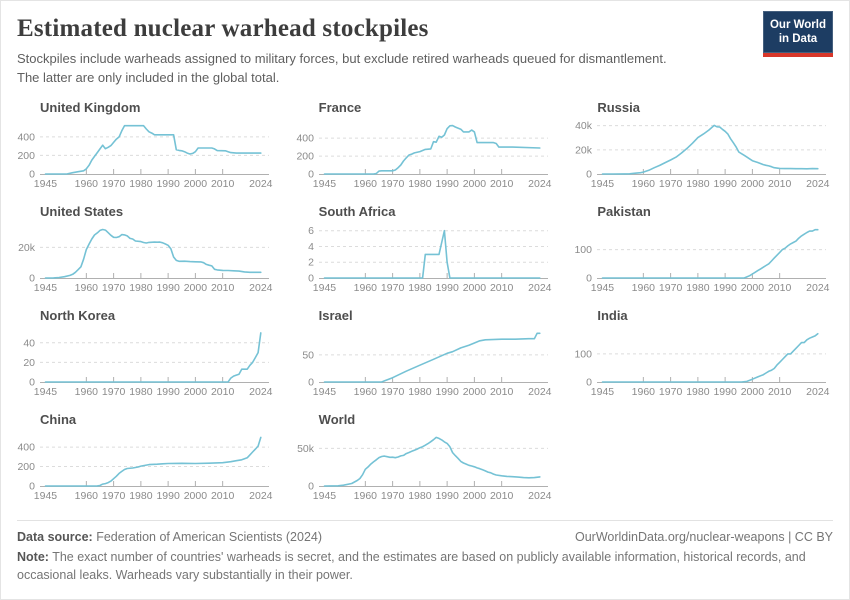  Describe the element at coordinates (337, 419) in the screenshot. I see `chart-title: World` at that location.